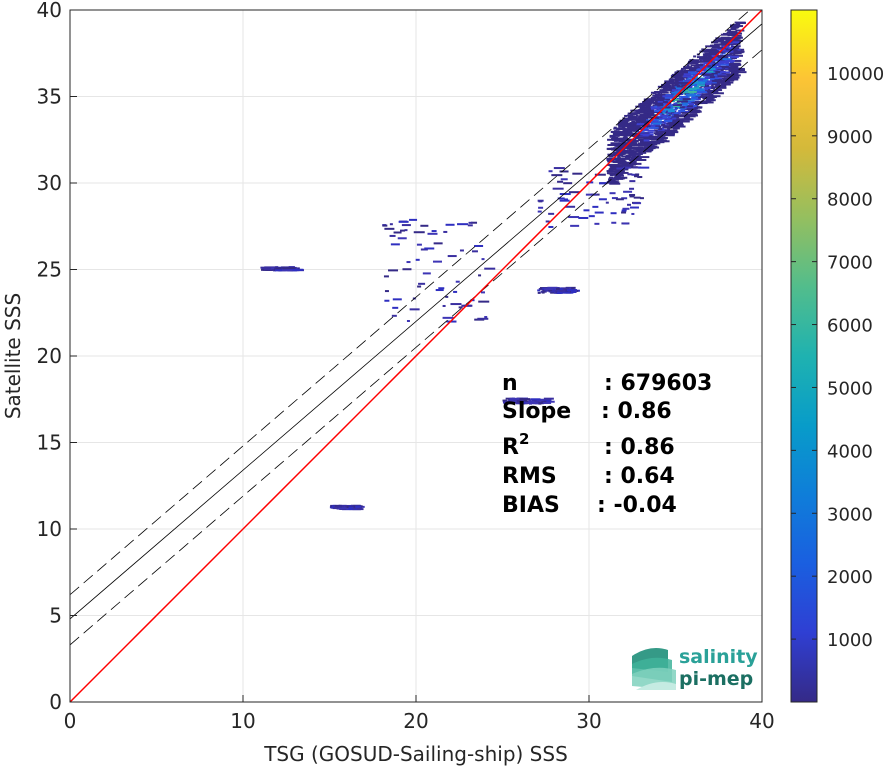 The width and height of the screenshot is (893, 768). Describe the element at coordinates (855, 74) in the screenshot. I see `colorbar-tick-label: 10000` at that location.